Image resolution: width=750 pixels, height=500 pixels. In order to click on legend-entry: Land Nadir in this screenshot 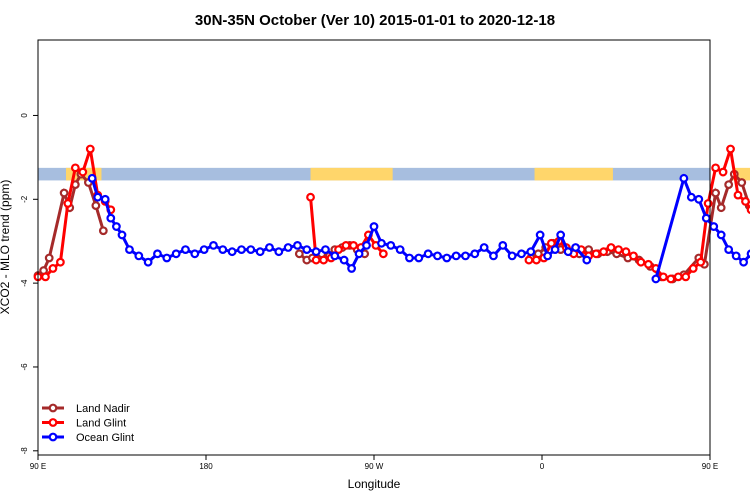, I will do `click(86, 409)`.